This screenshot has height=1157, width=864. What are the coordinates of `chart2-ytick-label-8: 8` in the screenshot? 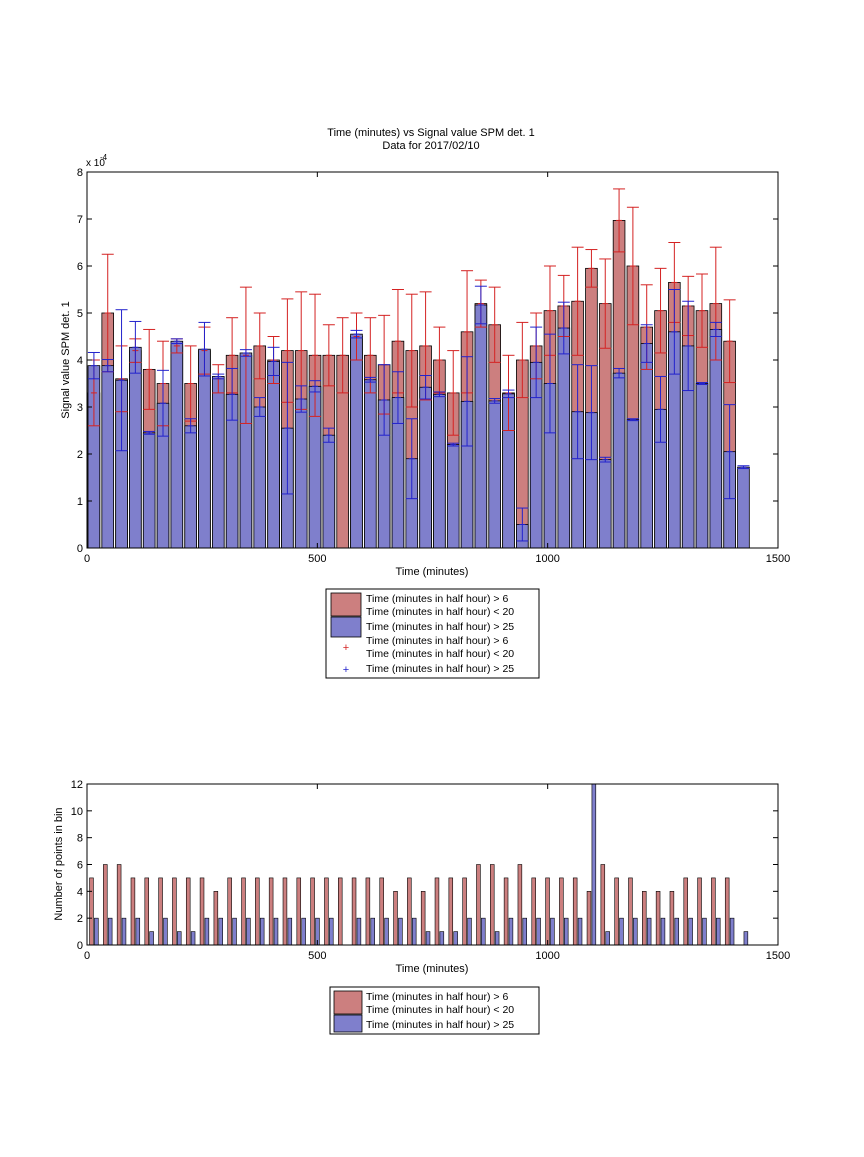 It's located at (80, 839).